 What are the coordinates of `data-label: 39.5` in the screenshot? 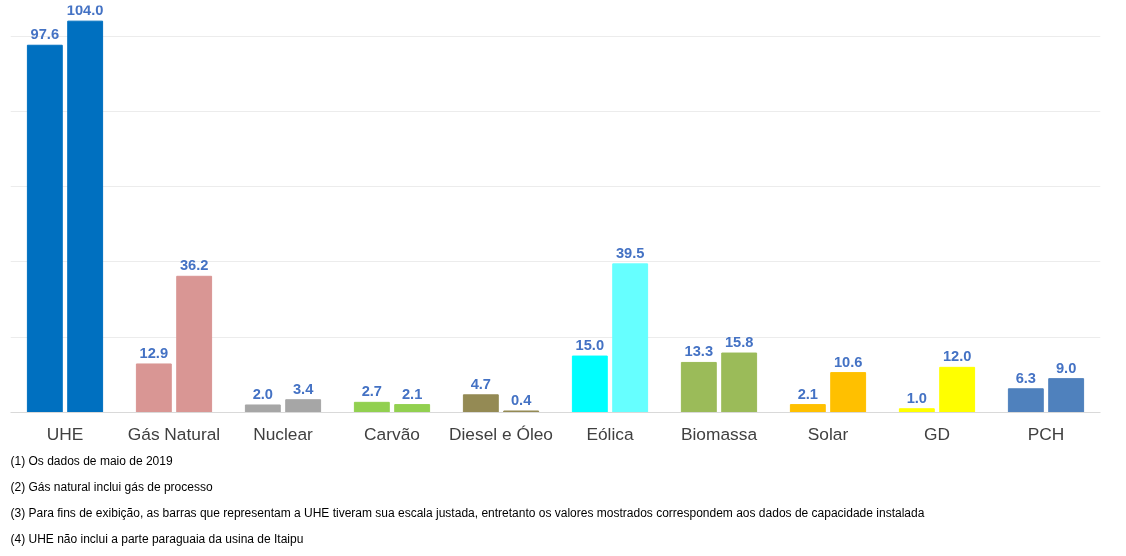 It's located at (630, 252).